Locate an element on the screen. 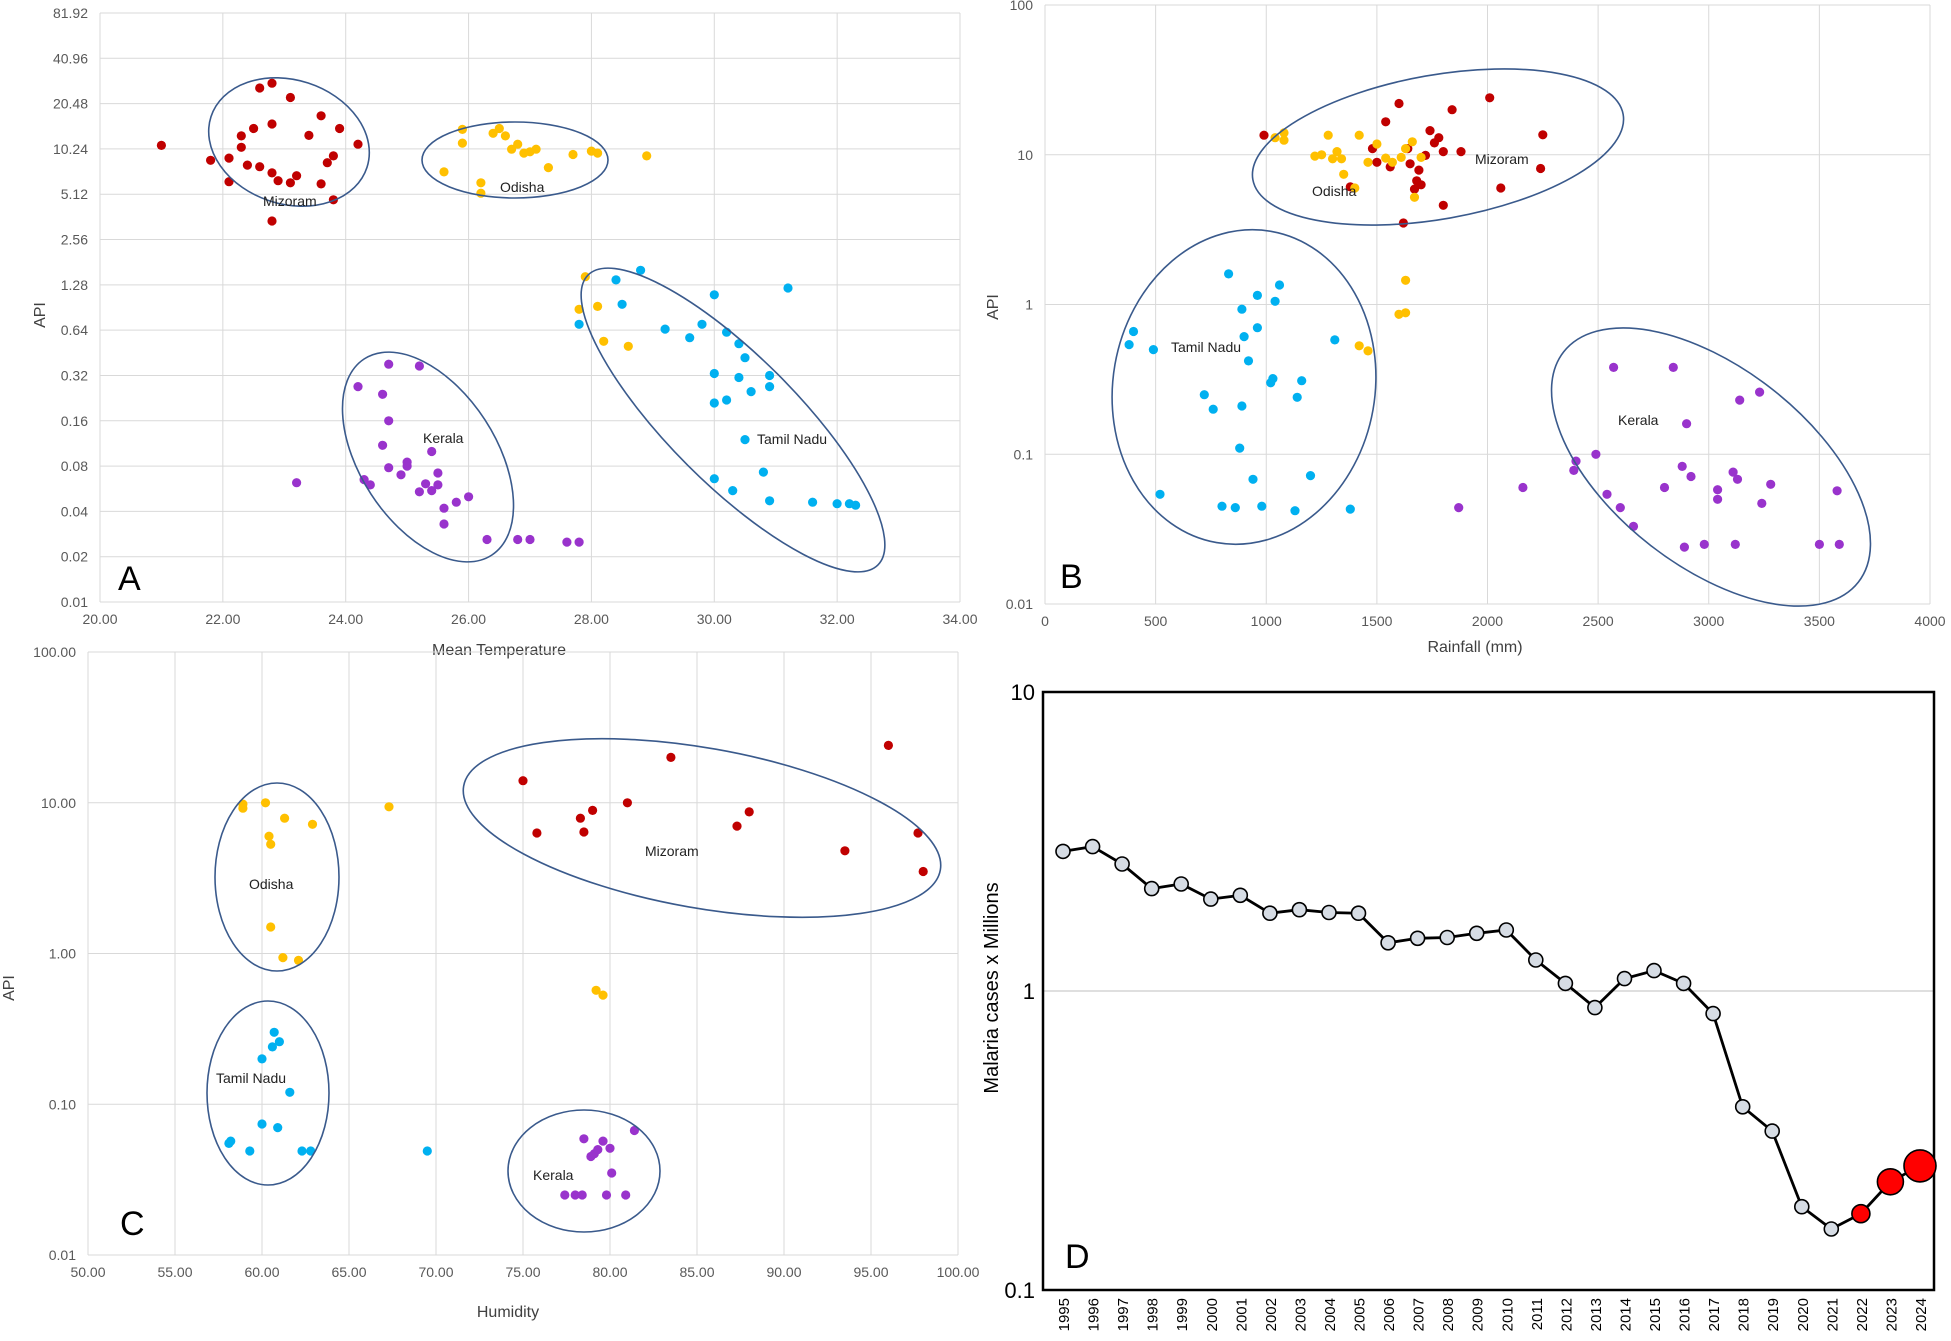 The height and width of the screenshot is (1341, 1951). x-tick-label: 500 is located at coordinates (1156, 621).